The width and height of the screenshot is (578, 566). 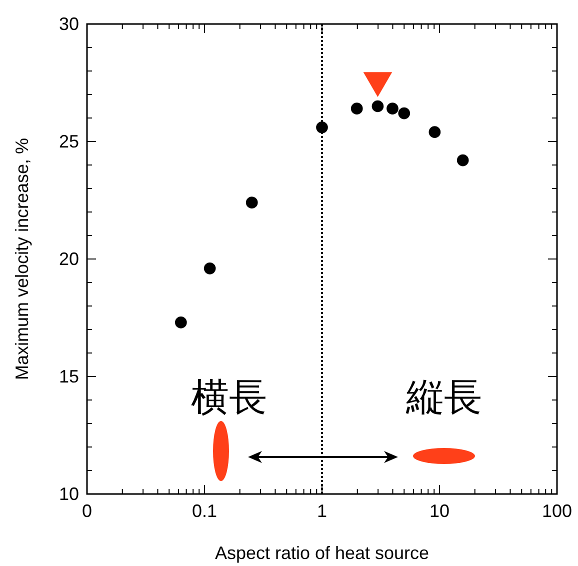 What do you see at coordinates (68, 258) in the screenshot?
I see `y-tick-label: 20` at bounding box center [68, 258].